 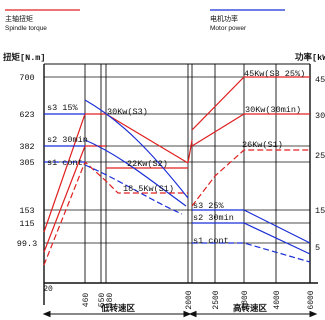 I want to click on torque-s3-high, so click(x=251, y=226).